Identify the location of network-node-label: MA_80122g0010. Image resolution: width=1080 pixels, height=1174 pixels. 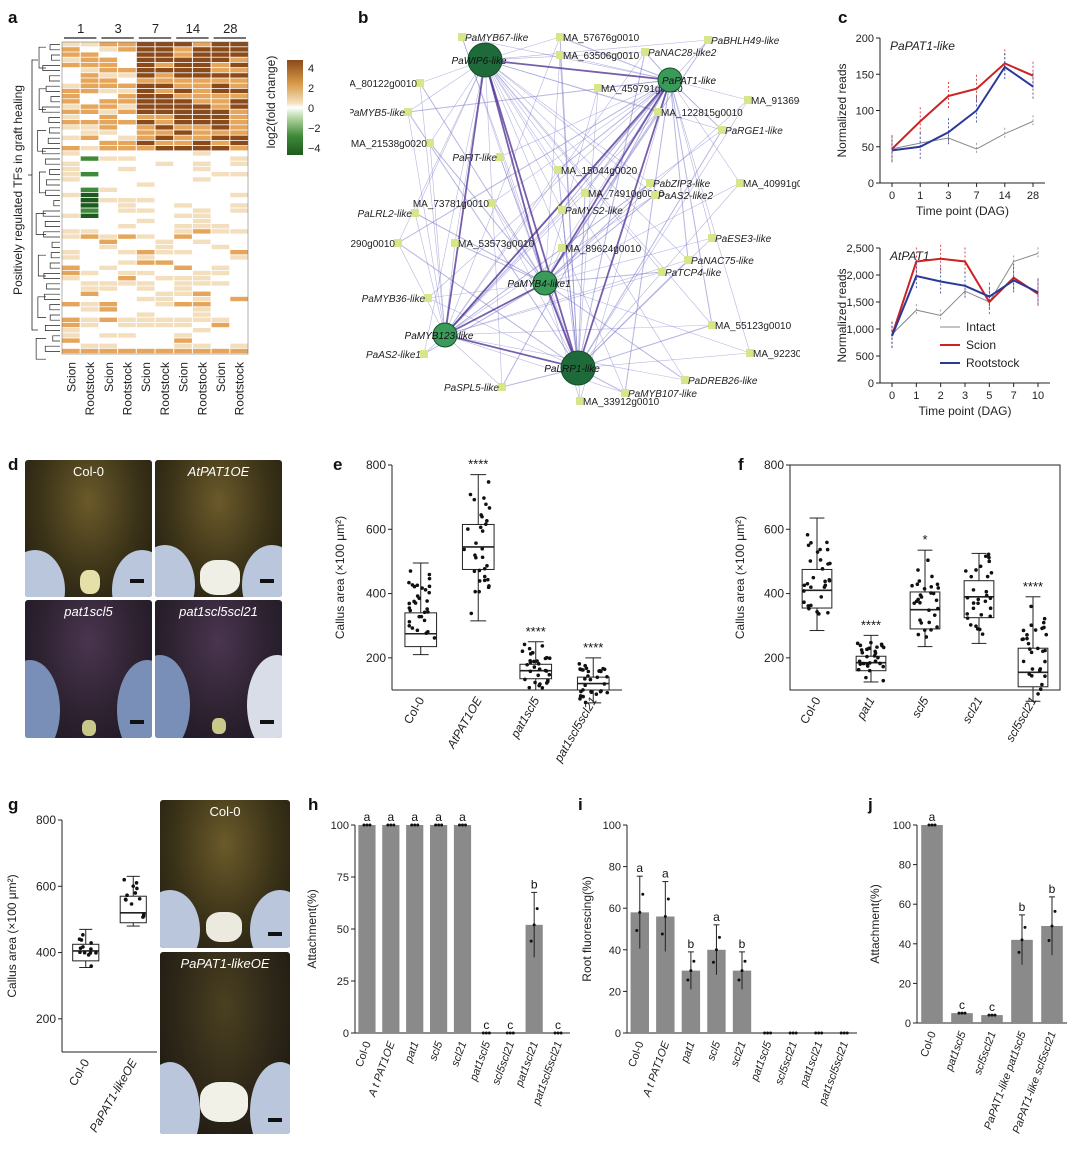
(383, 84).